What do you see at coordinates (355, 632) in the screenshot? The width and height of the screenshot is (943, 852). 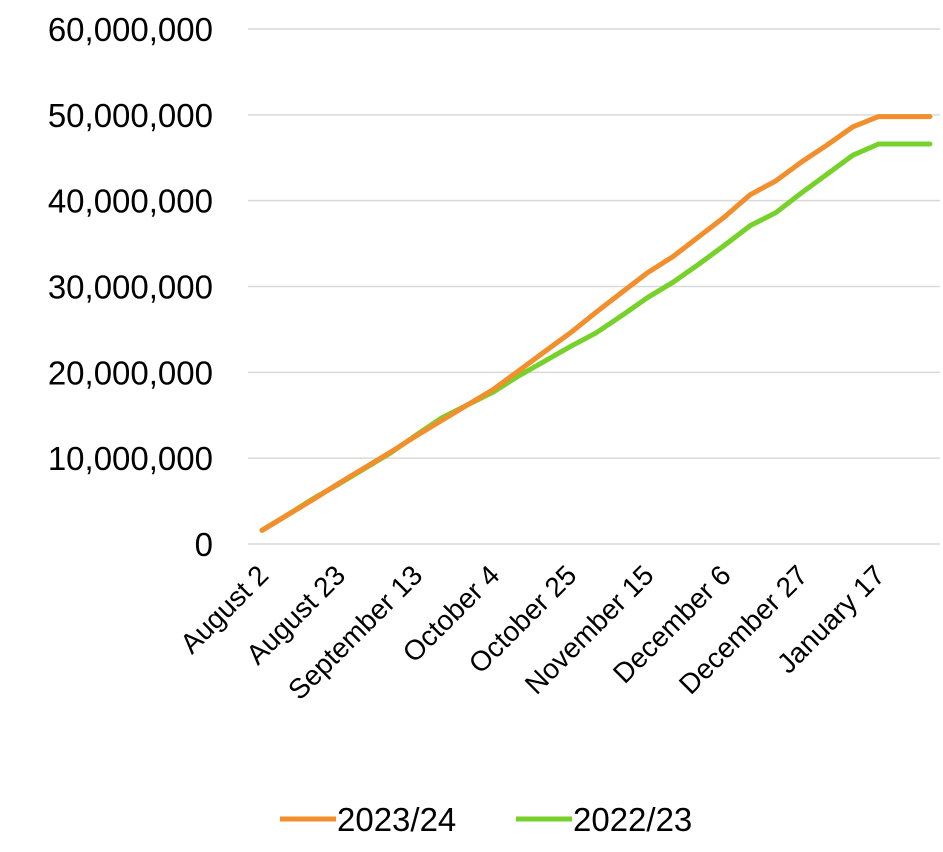 I see `x-tick-label: September 13` at bounding box center [355, 632].